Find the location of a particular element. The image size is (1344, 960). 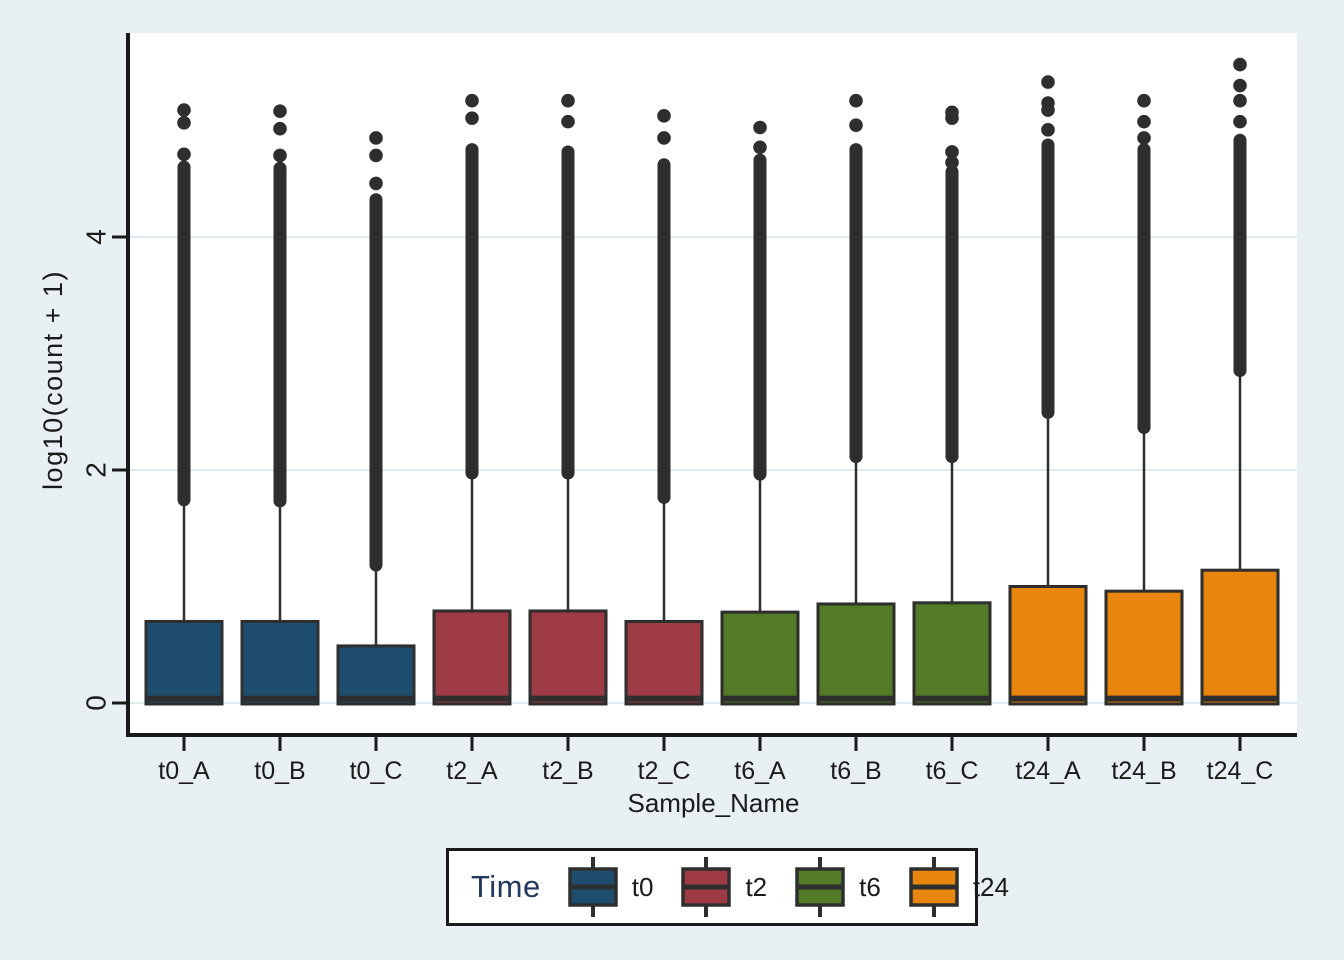

x-tick-label-t6_B: t6_B is located at coordinates (855, 771).